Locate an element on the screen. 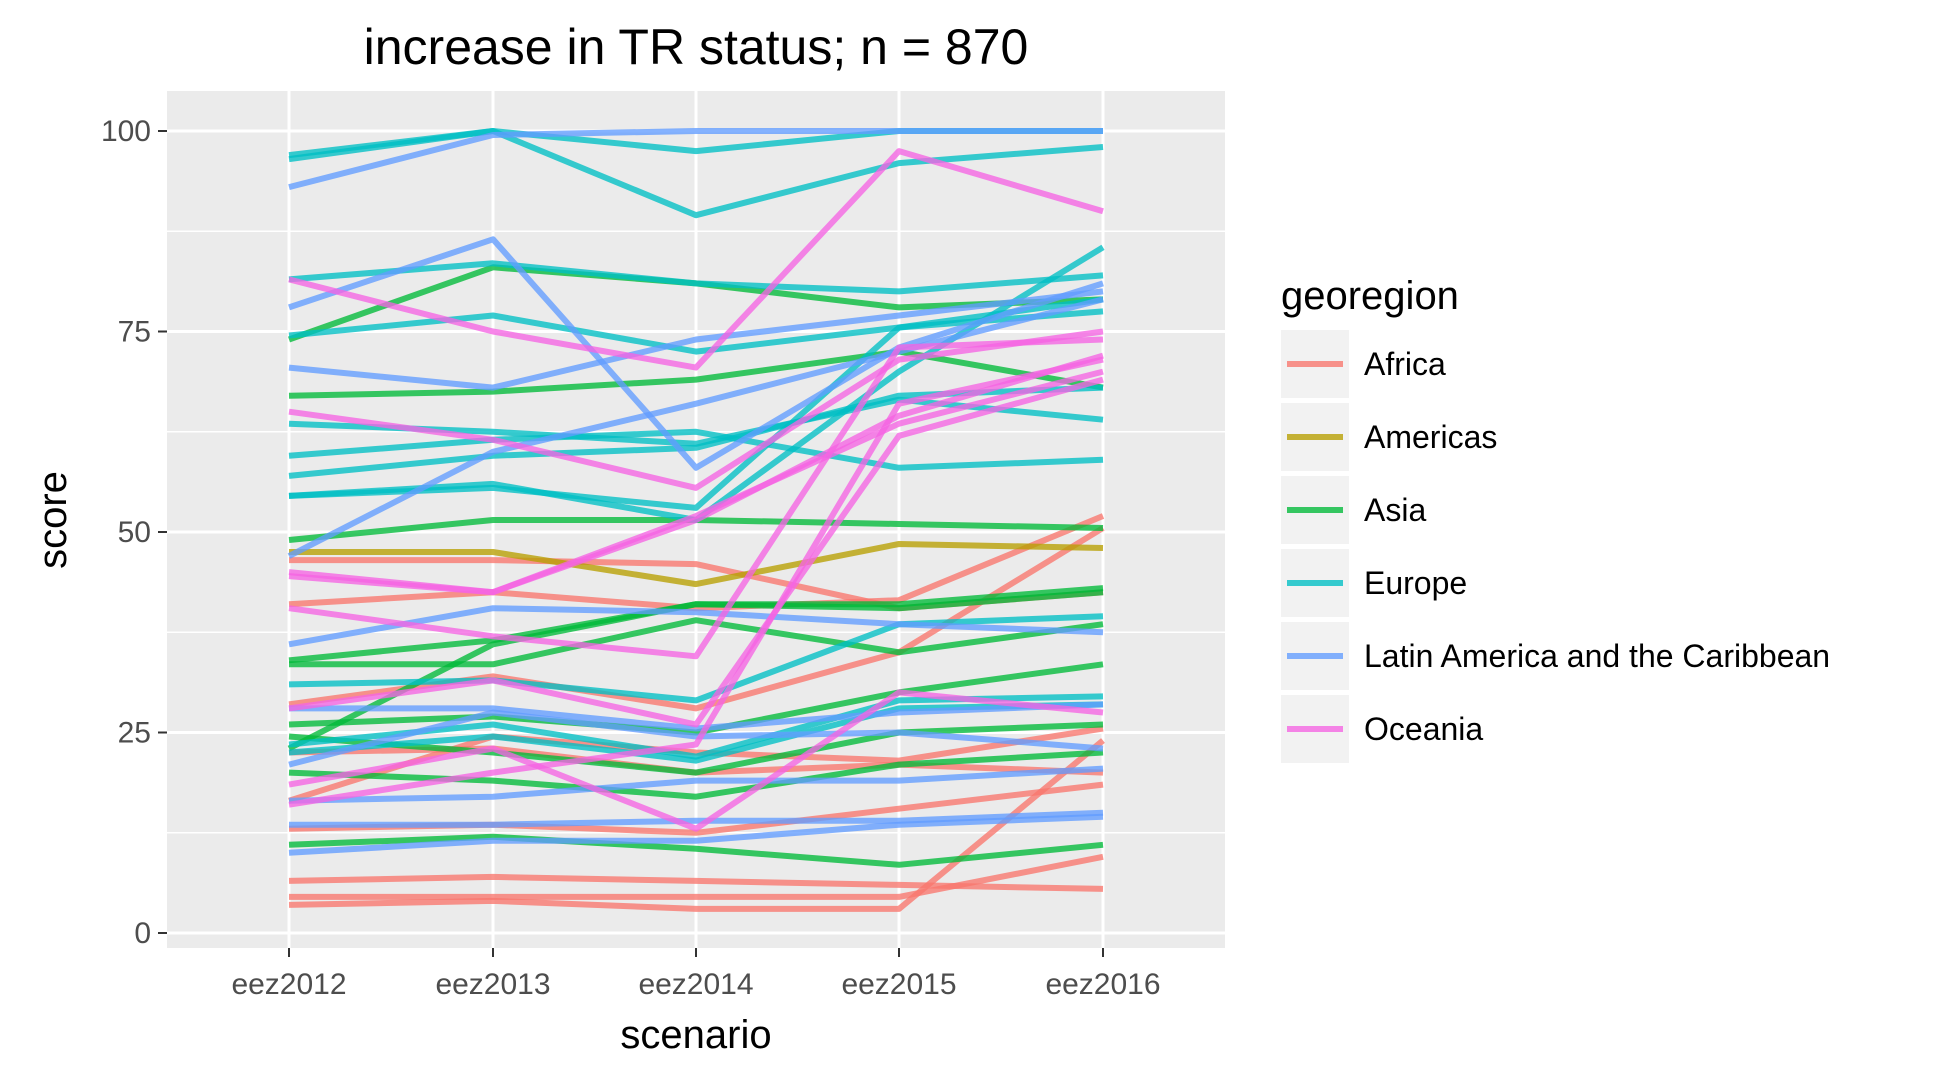  x-tick-label: eez2014 is located at coordinates (695, 984).